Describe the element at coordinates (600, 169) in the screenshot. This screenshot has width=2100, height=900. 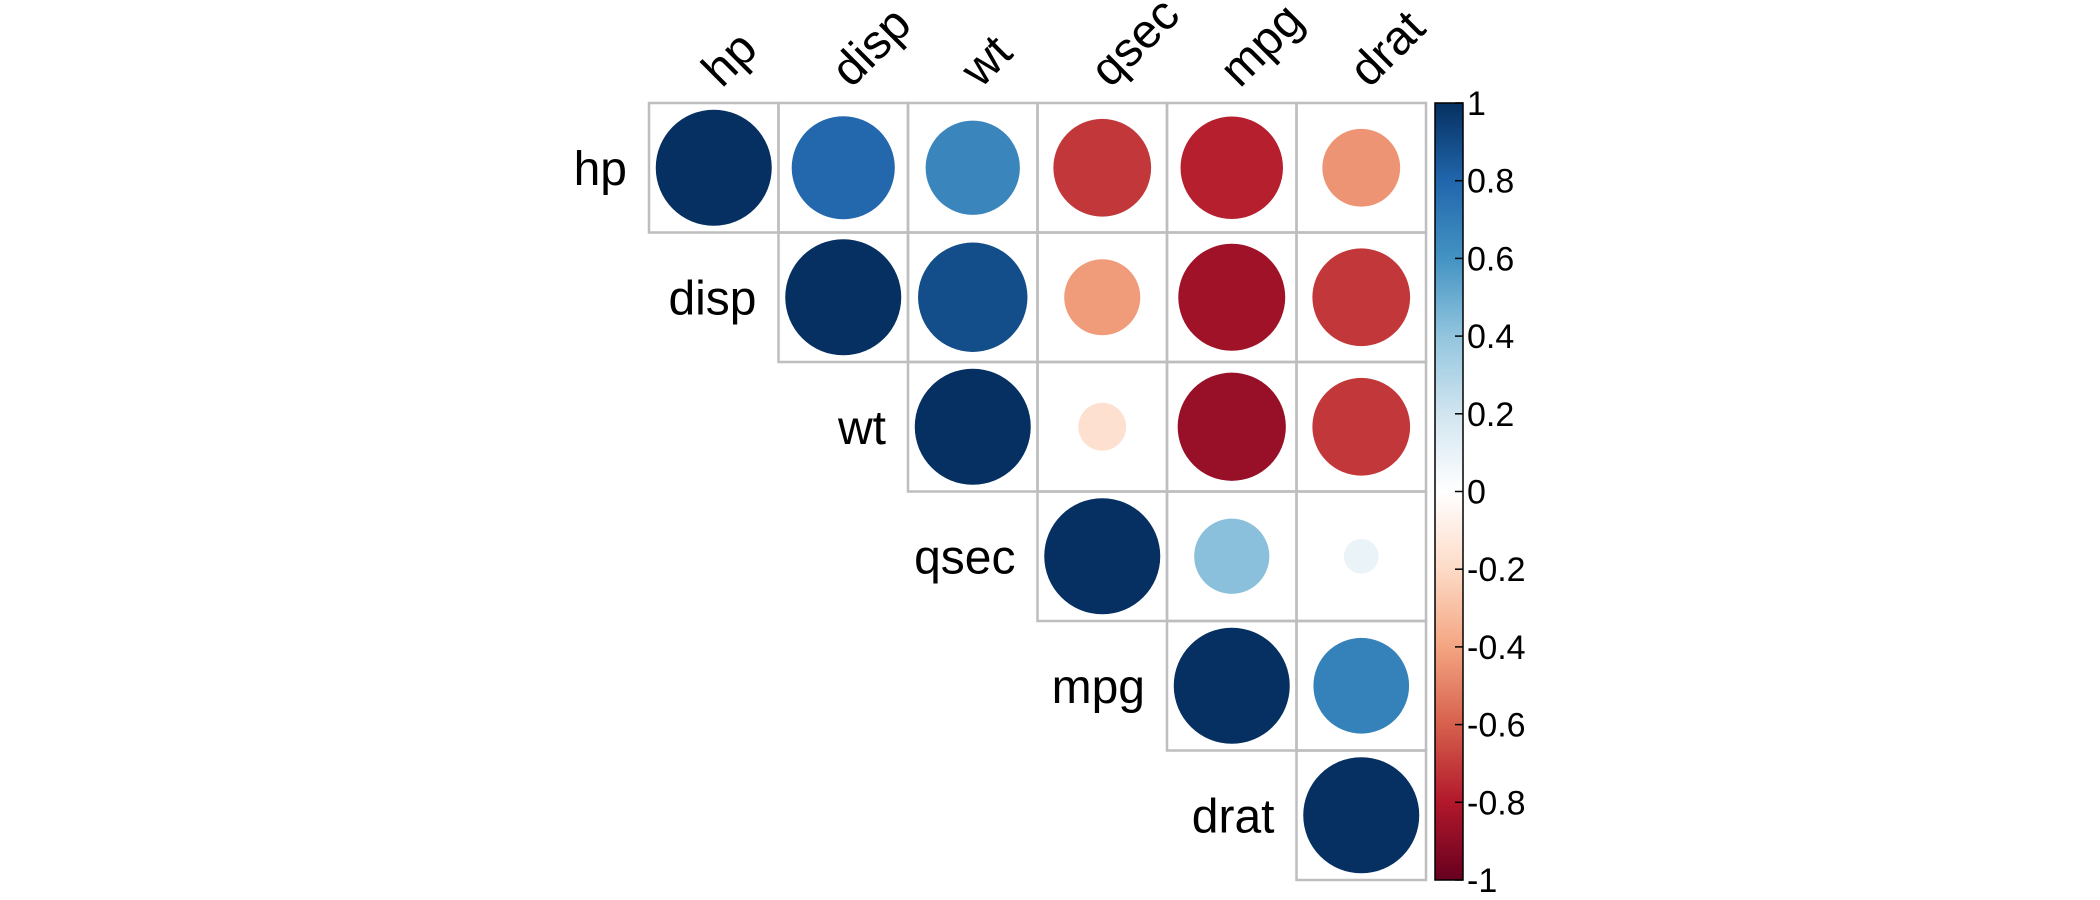
I see `row-label-hp: hp` at that location.